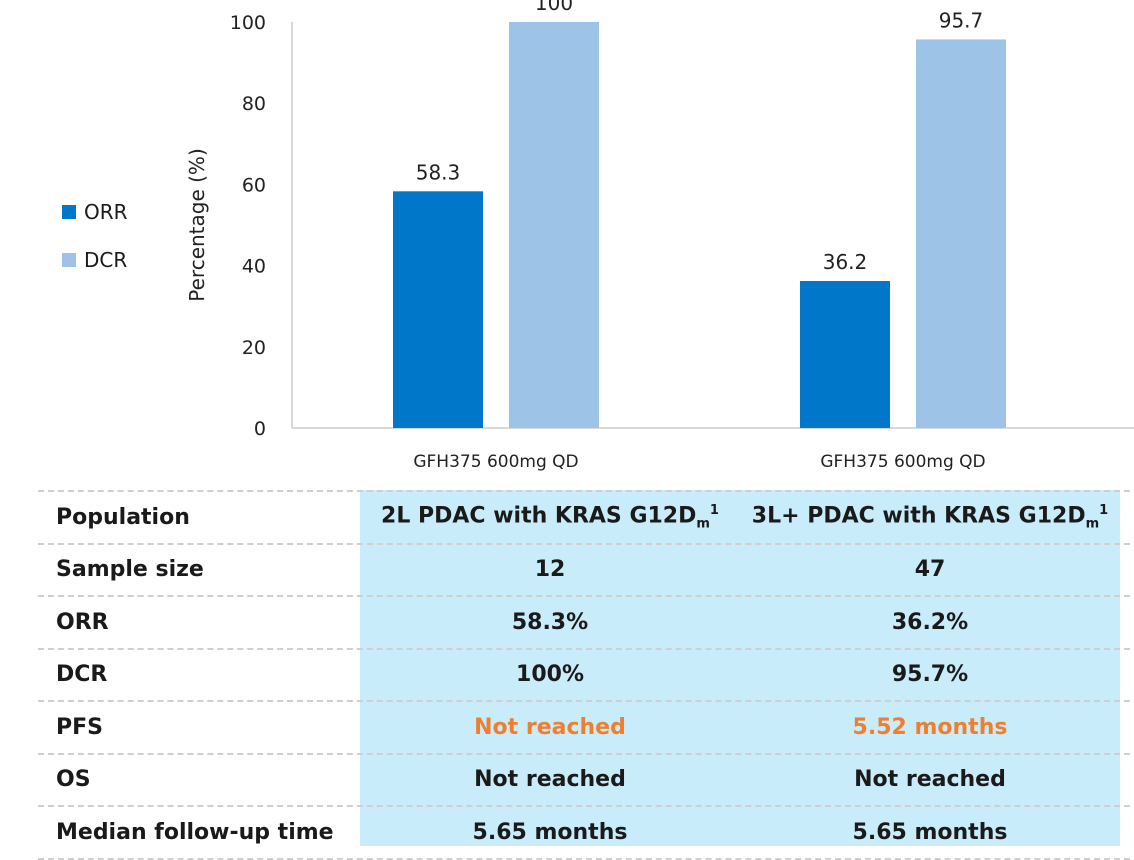 The width and height of the screenshot is (1134, 860). I want to click on y-tick-label: 80, so click(254, 104).